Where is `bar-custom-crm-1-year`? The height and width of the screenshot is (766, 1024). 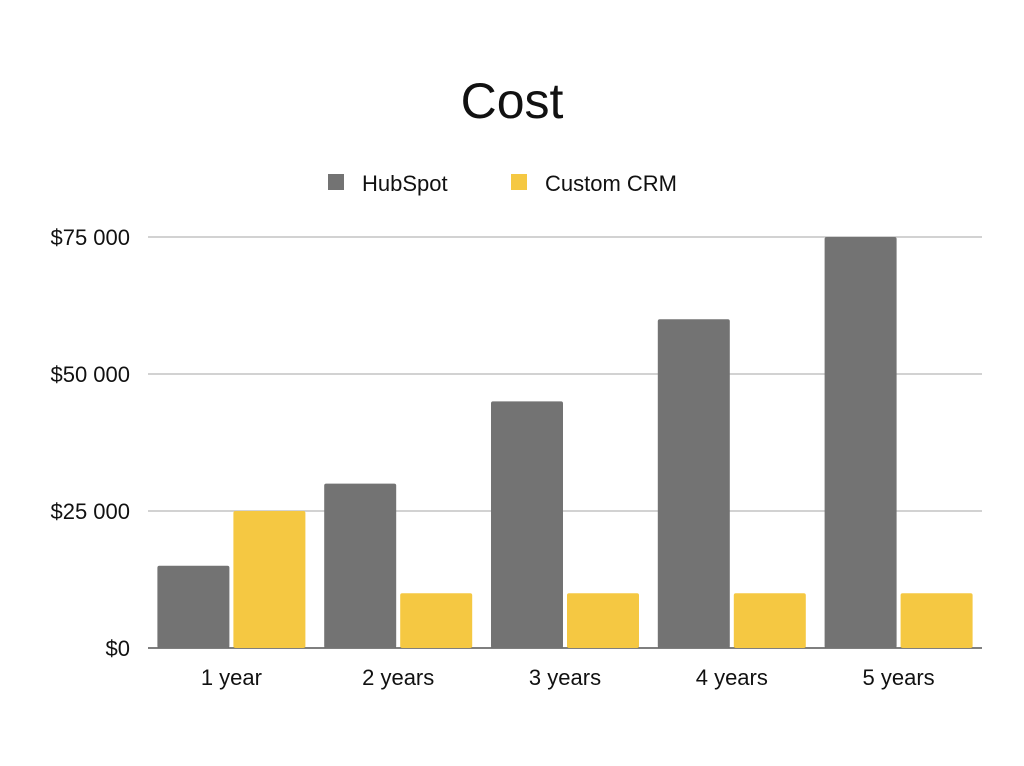
bar-custom-crm-1-year is located at coordinates (269, 579).